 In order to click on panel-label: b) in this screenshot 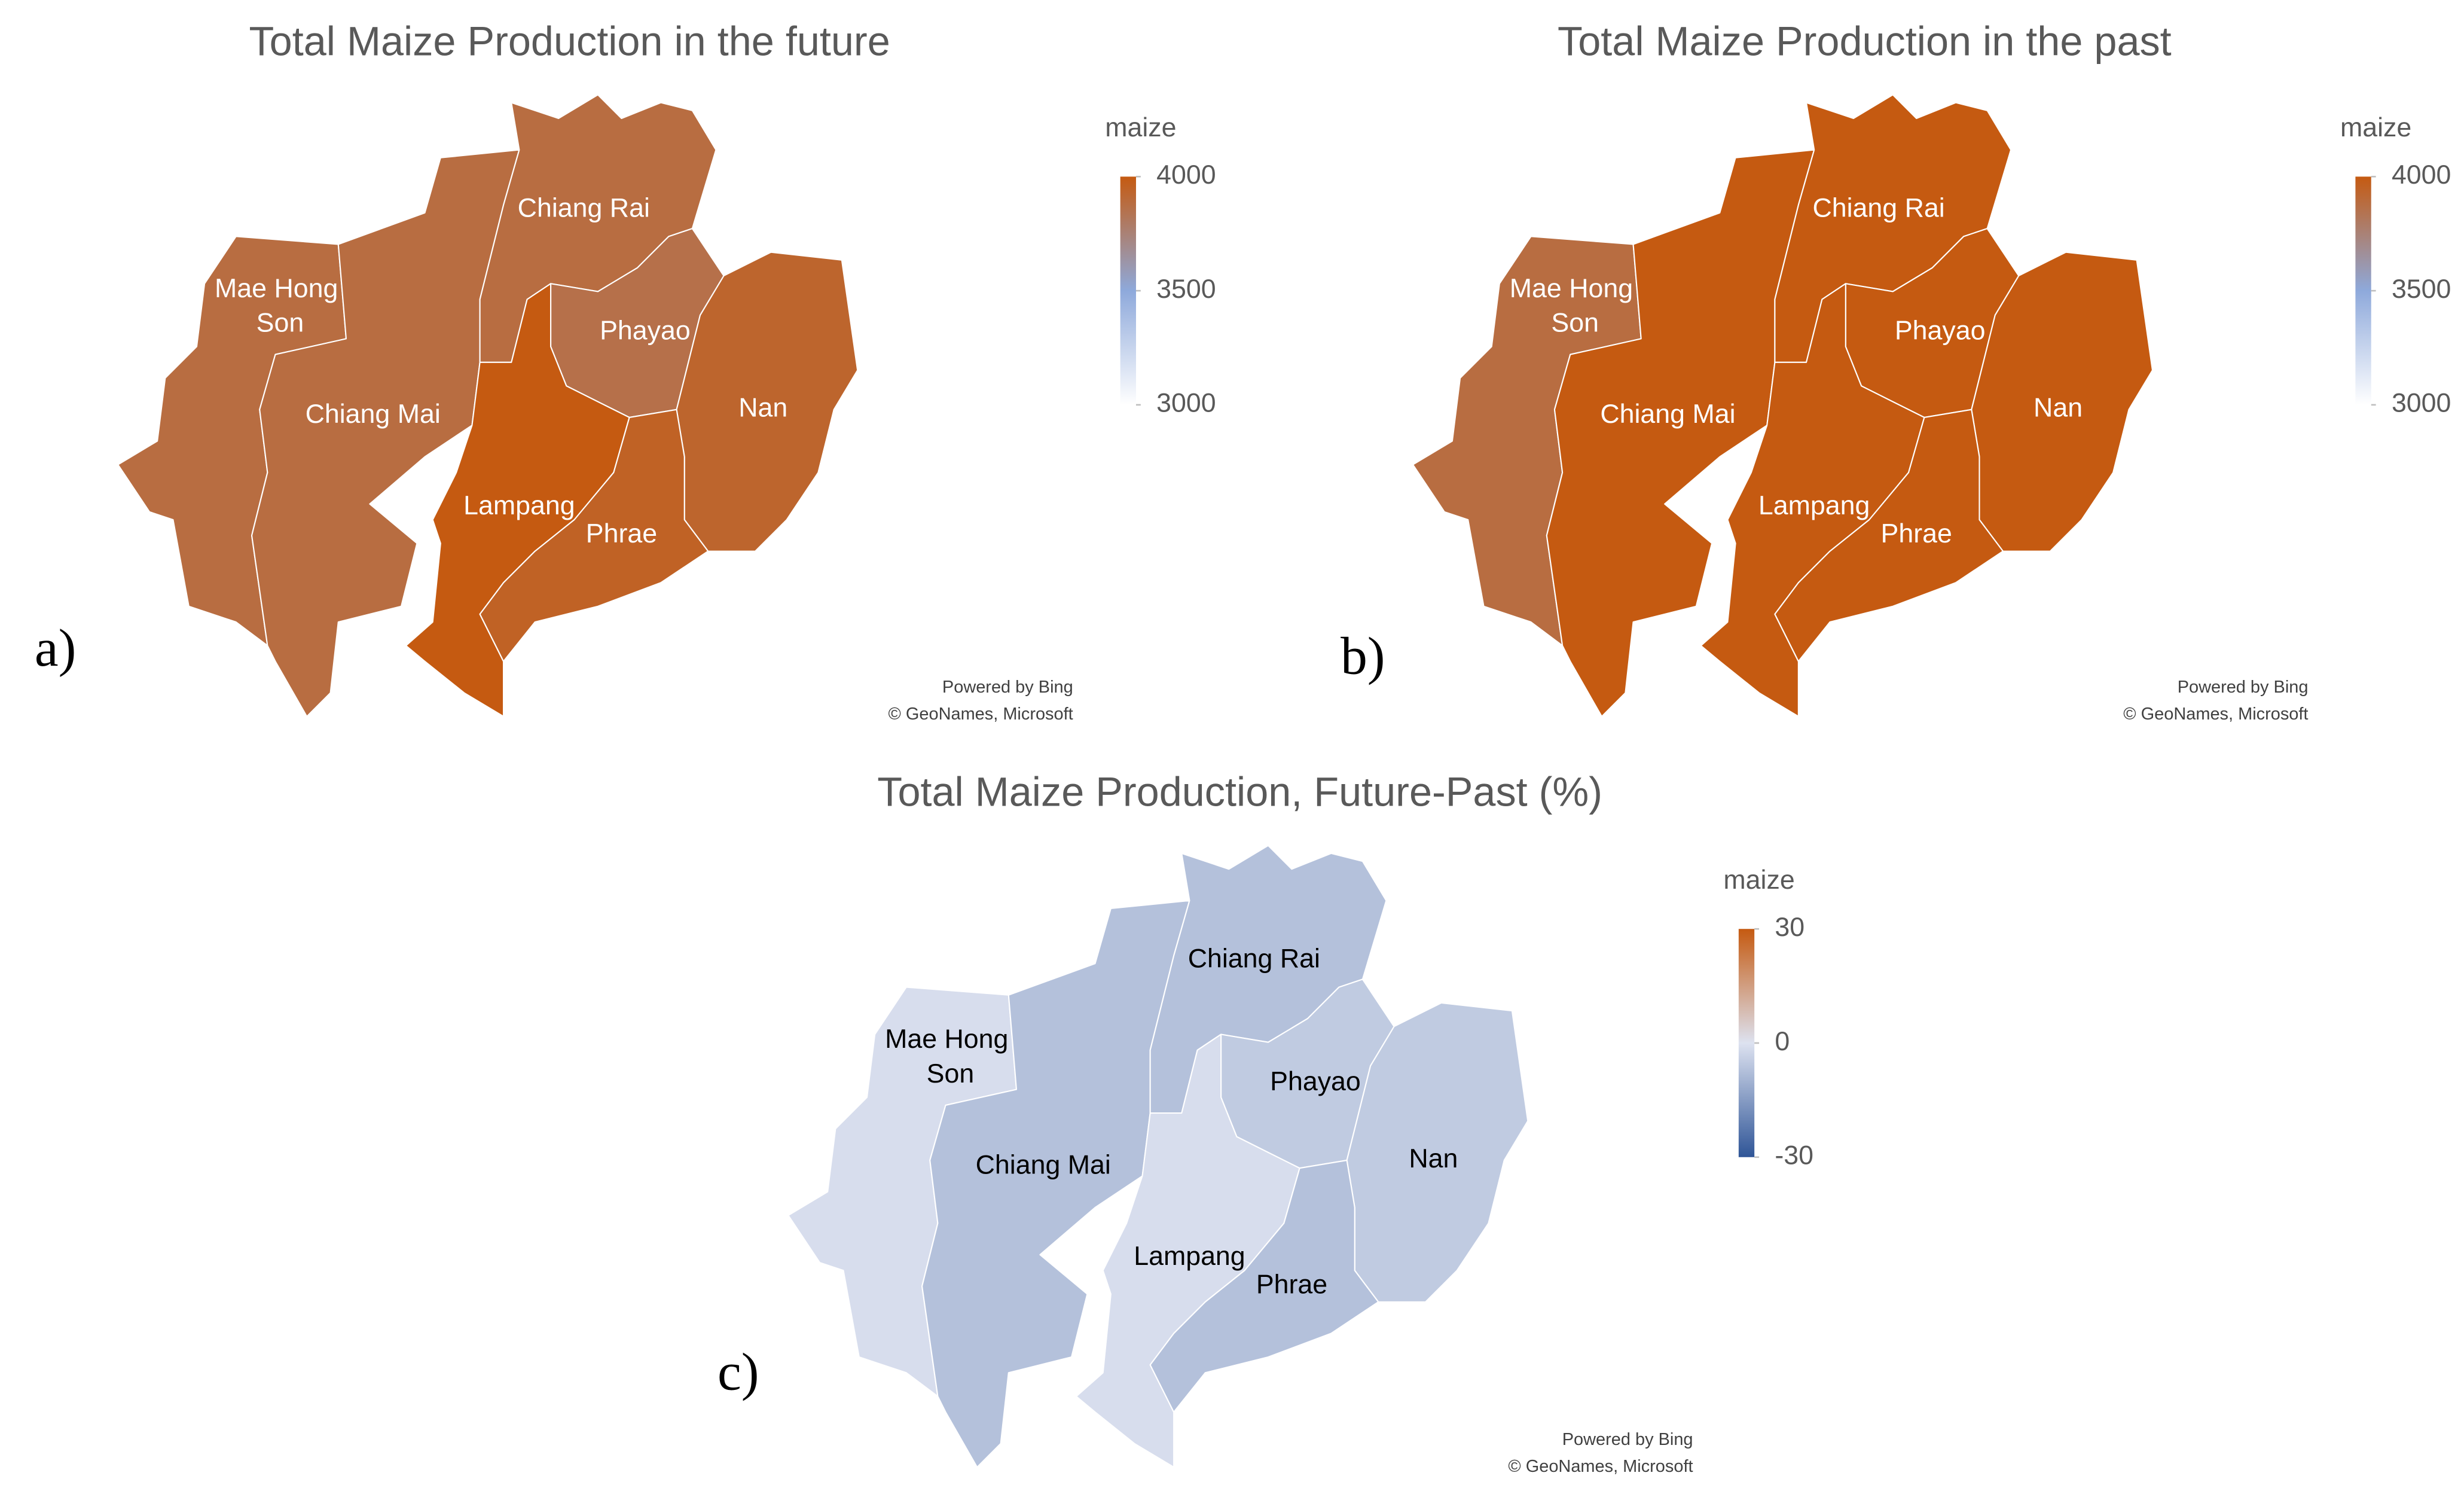, I will do `click(1363, 655)`.